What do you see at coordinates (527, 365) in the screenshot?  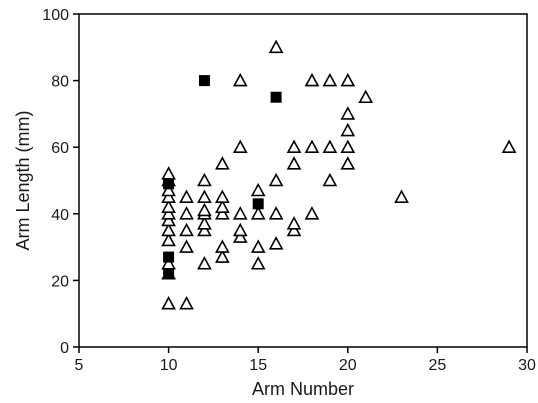 I see `x-tick-label: 30` at bounding box center [527, 365].